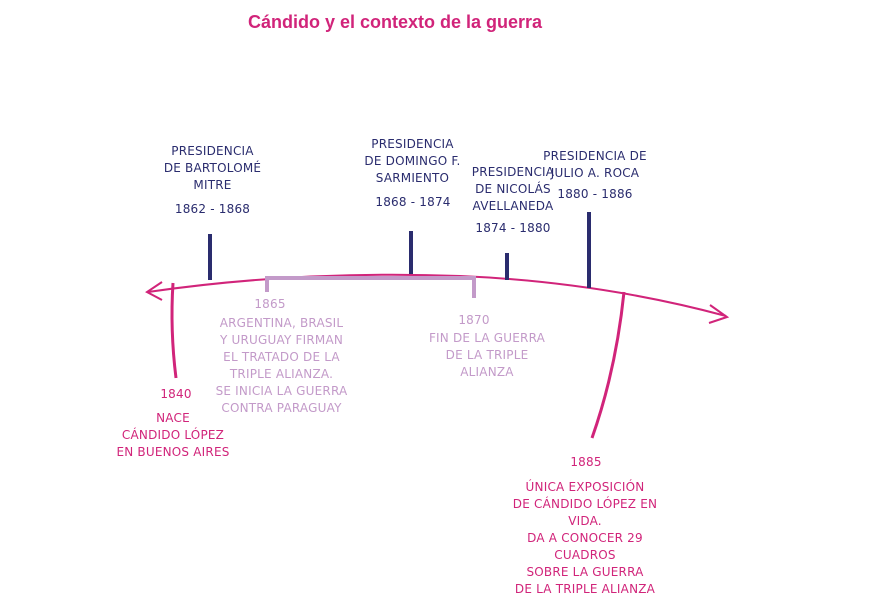  What do you see at coordinates (411, 252) in the screenshot?
I see `presidency-tick-sarmiento` at bounding box center [411, 252].